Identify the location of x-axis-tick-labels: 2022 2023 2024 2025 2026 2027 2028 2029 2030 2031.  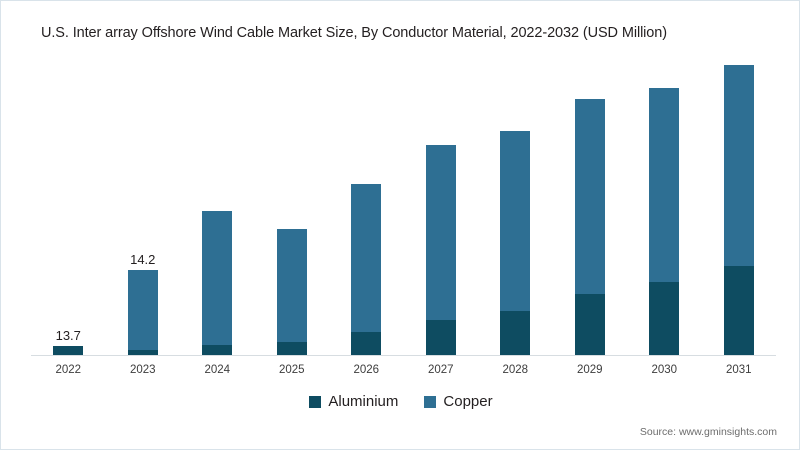
(403, 375).